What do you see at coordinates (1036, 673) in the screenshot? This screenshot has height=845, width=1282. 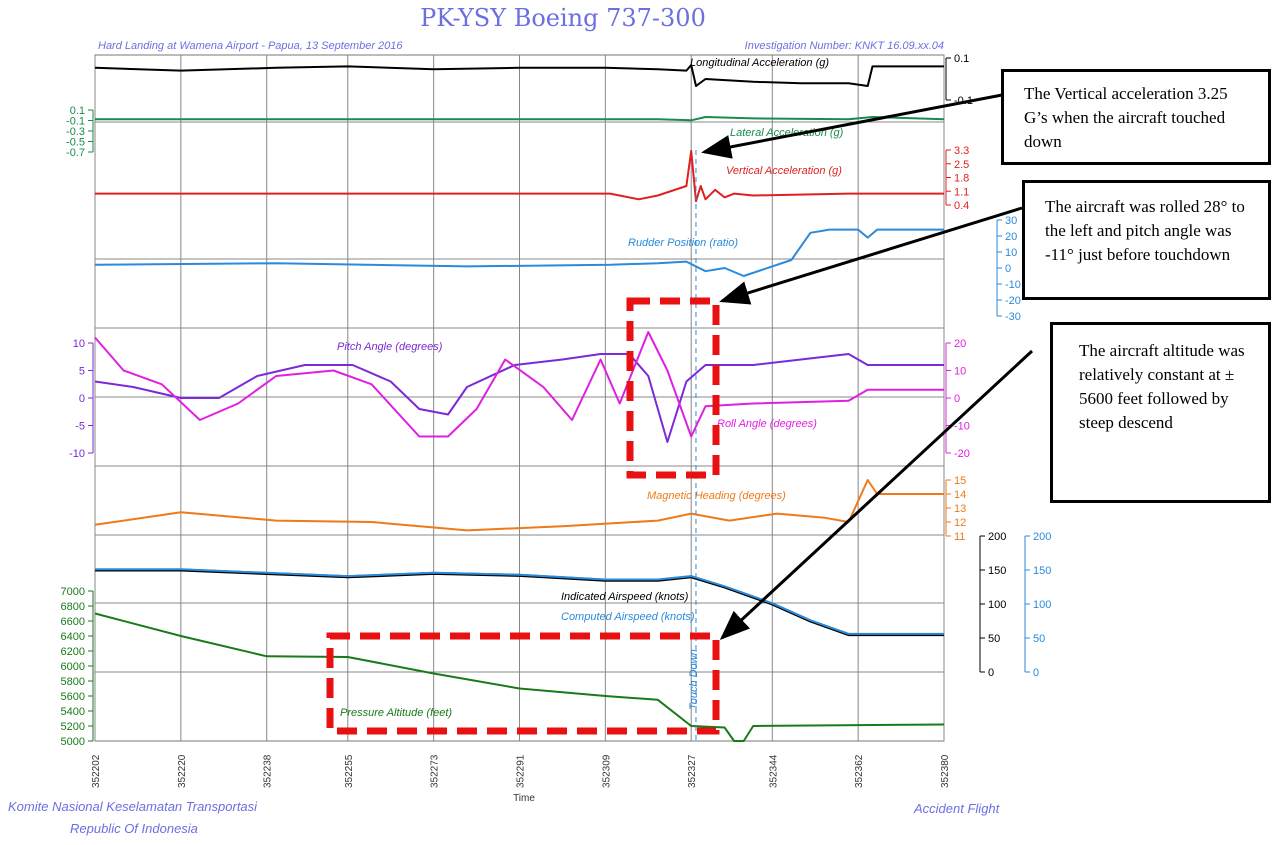 I see `computed_airspeed-tick-label: 0` at bounding box center [1036, 673].